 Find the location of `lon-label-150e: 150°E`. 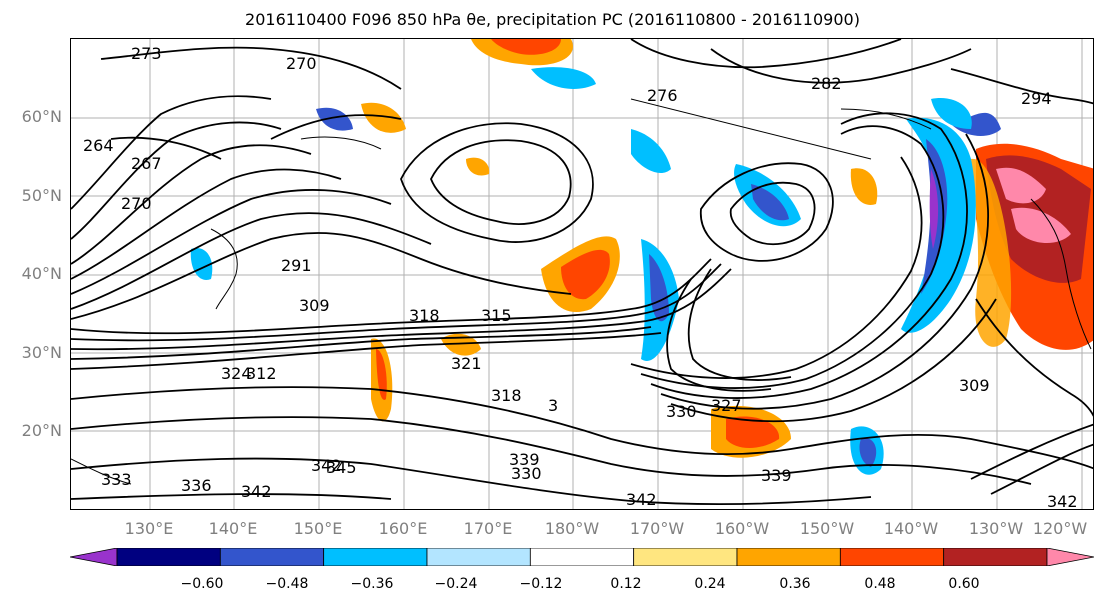

lon-label-150e: 150°E is located at coordinates (318, 528).